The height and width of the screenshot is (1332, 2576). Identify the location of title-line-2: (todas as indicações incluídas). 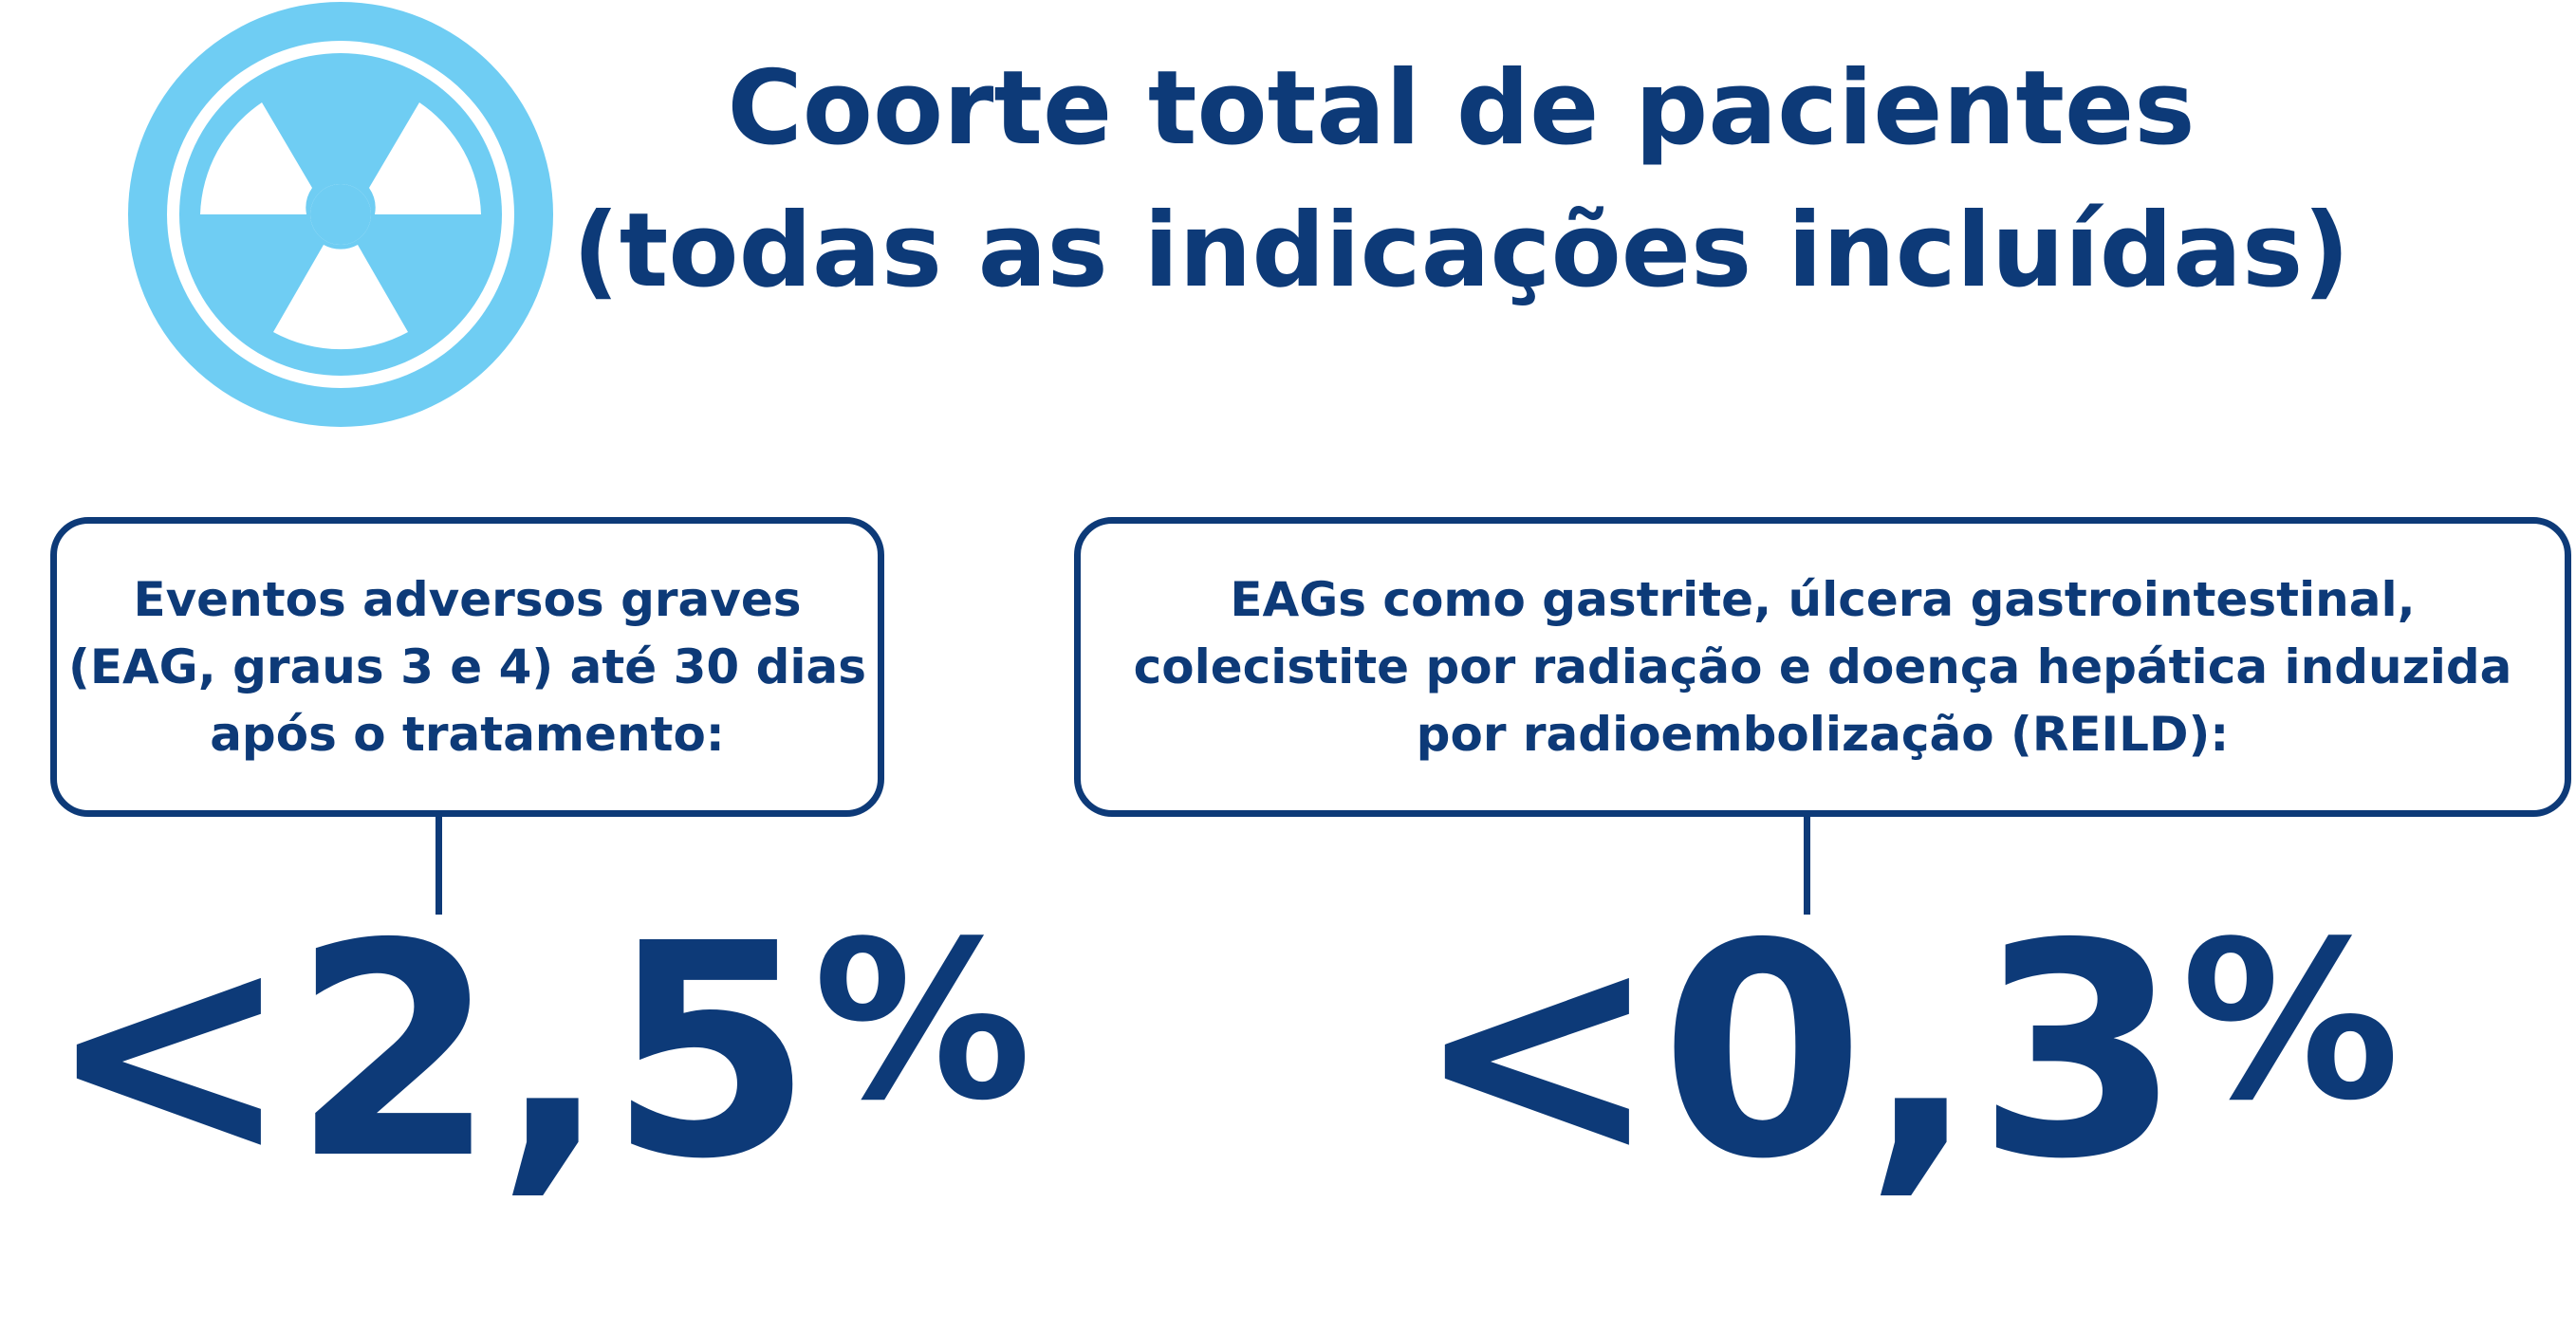
(1461, 251).